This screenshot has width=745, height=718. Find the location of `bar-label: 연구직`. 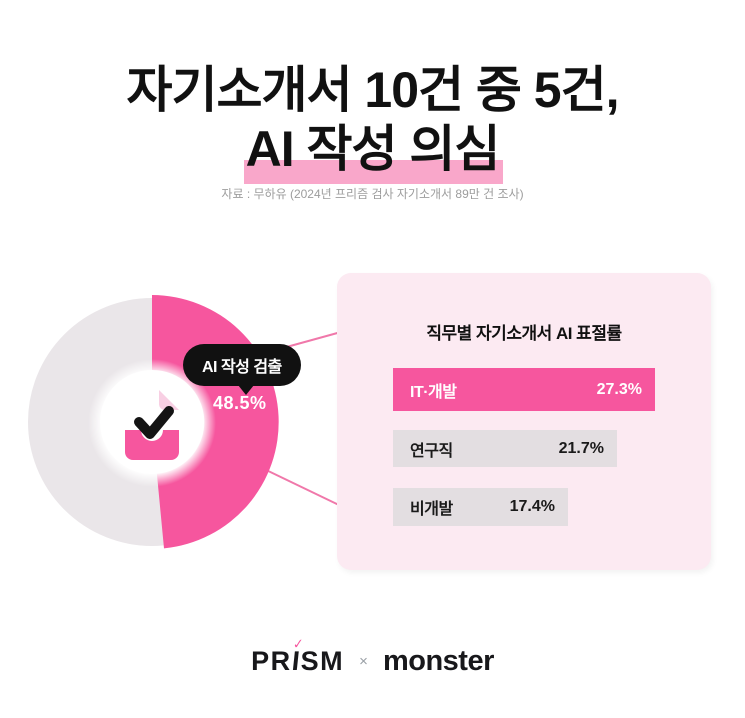

bar-label: 연구직 is located at coordinates (431, 451).